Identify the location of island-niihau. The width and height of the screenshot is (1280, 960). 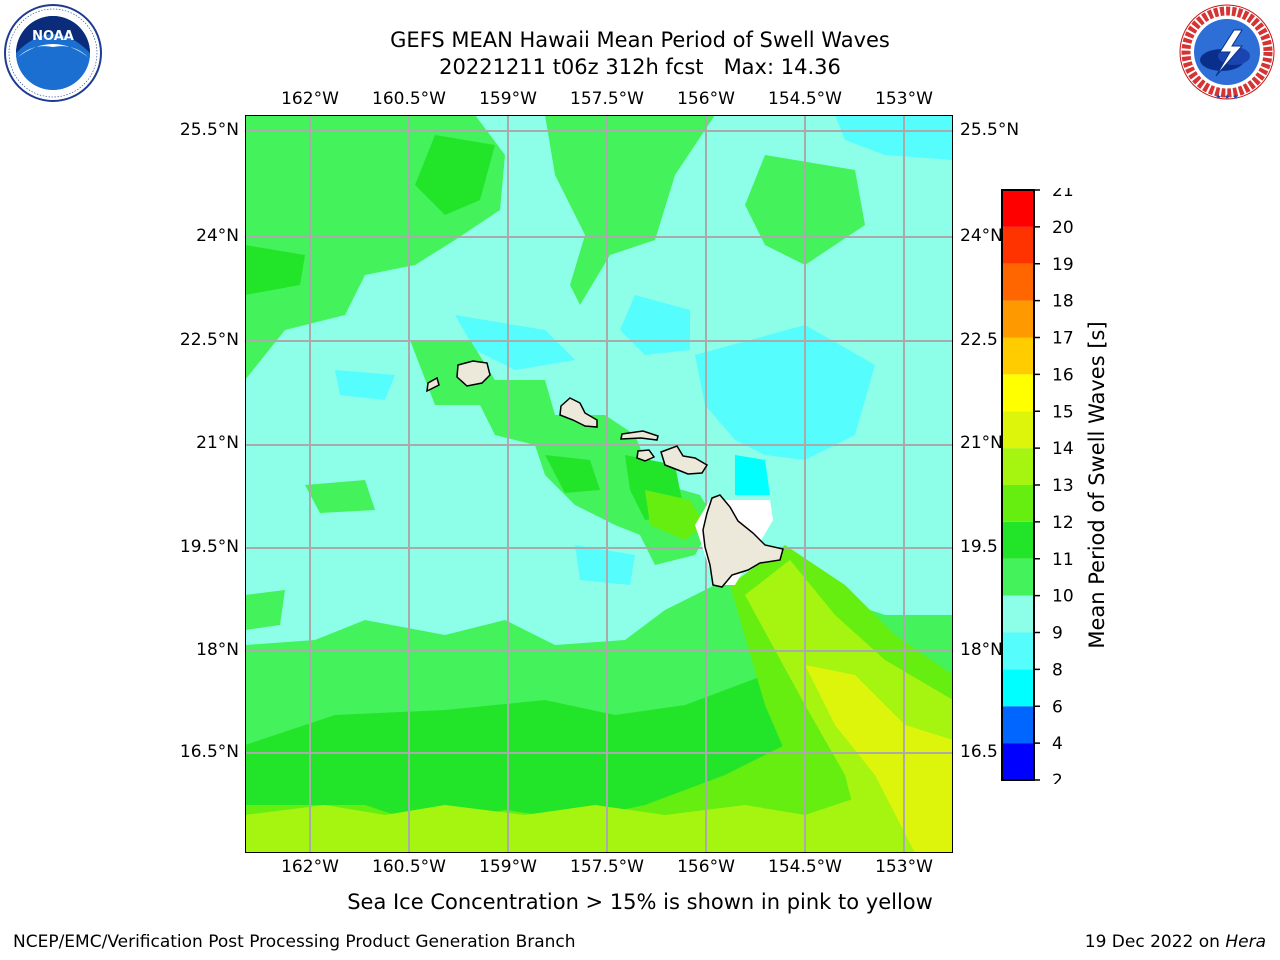
(433, 384).